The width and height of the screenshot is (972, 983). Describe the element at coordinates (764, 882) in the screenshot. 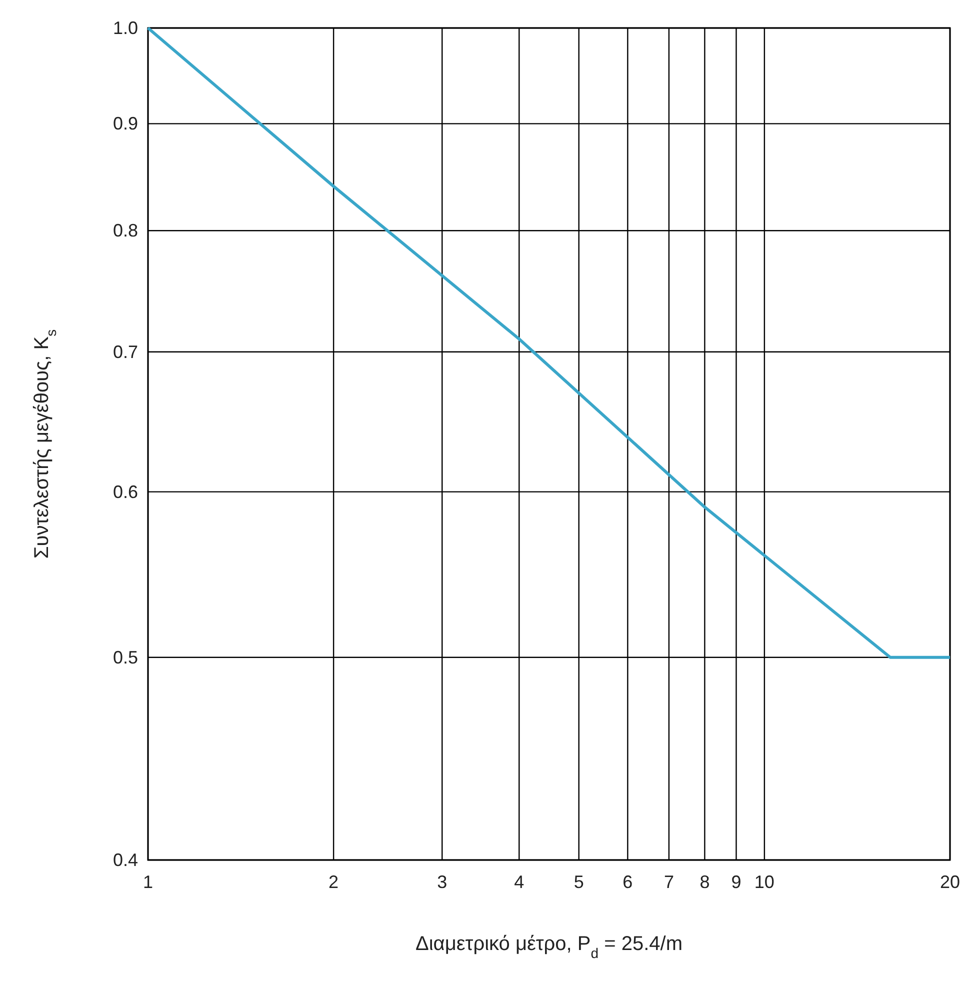

I see `x-tick-label: 10` at that location.